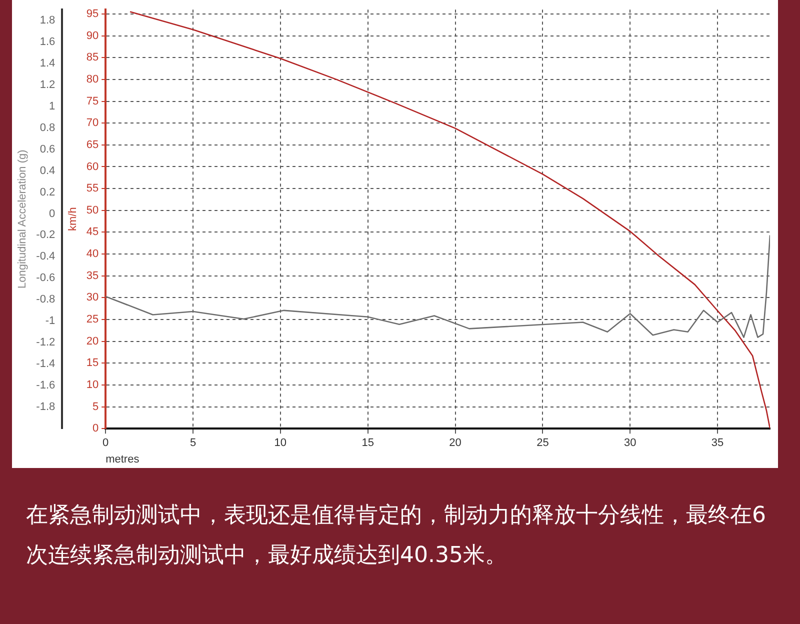  I want to click on text: 在紧急制动测试中，表现还是值得肯定的，制动力的释放十分线性，最终在6次连续紧急制动测试中，最好成绩达到40.35米。, so click(396, 536).